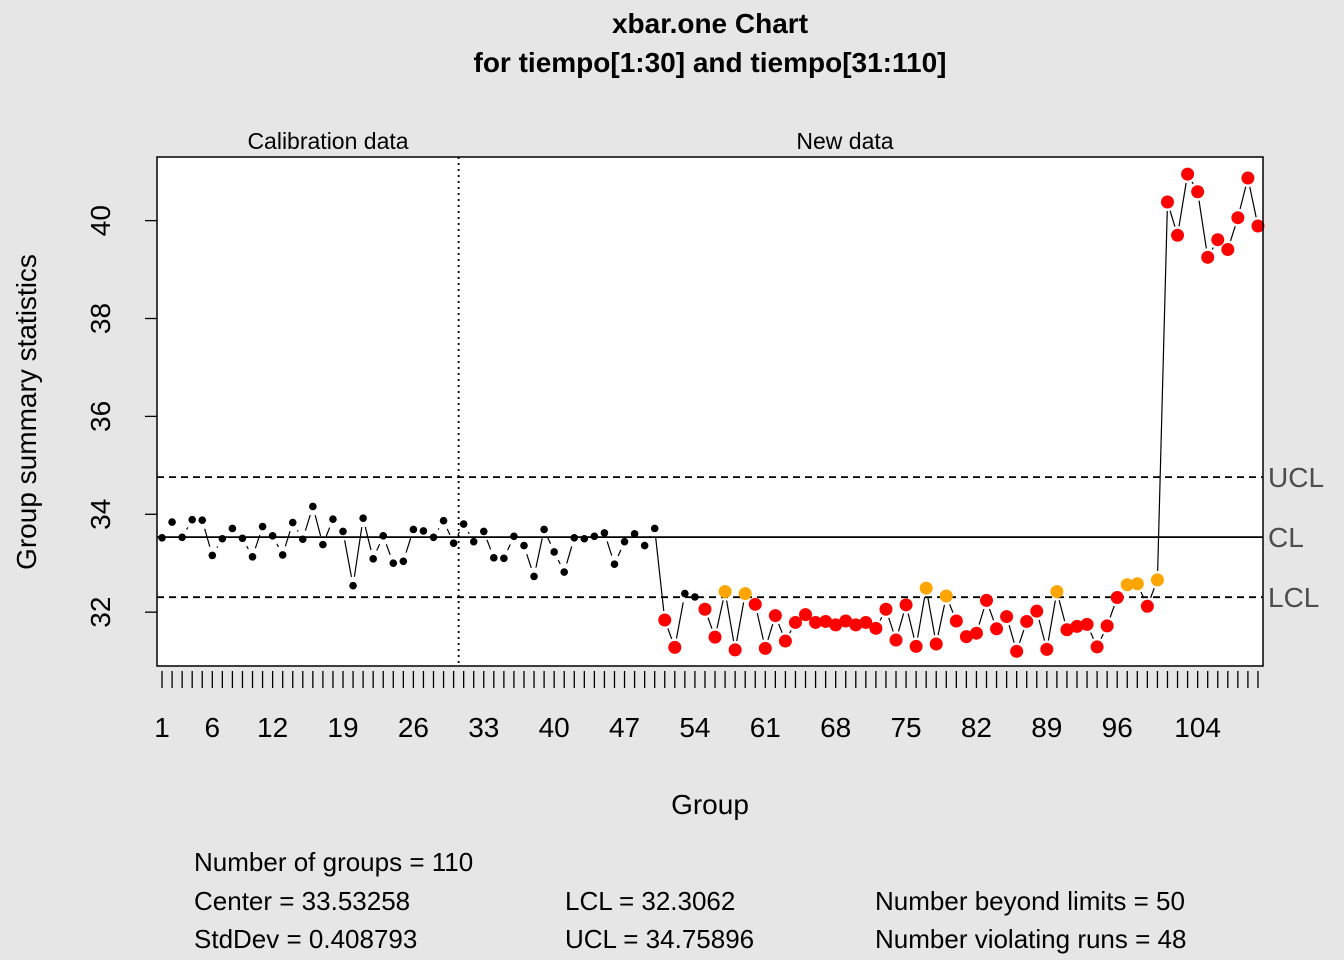 This screenshot has height=960, width=1344. Describe the element at coordinates (302, 901) in the screenshot. I see `stat-center: Center = 33.53258` at that location.